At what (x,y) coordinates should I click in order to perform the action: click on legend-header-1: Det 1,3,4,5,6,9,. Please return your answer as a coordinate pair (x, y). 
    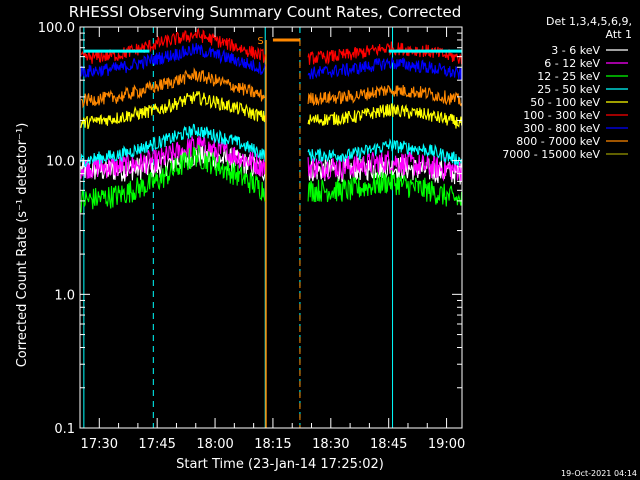
    Looking at the image, I should click on (589, 21).